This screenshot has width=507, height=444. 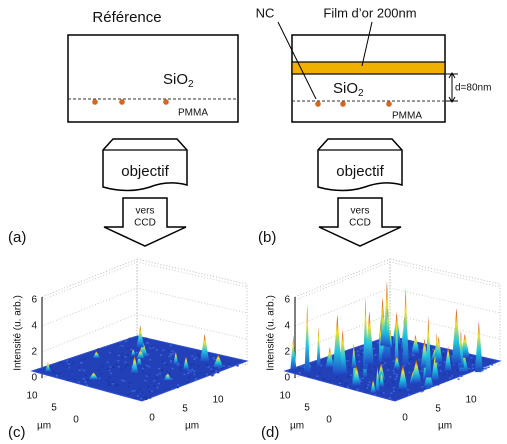 I want to click on x-tick-label: 0, so click(x=76, y=420).